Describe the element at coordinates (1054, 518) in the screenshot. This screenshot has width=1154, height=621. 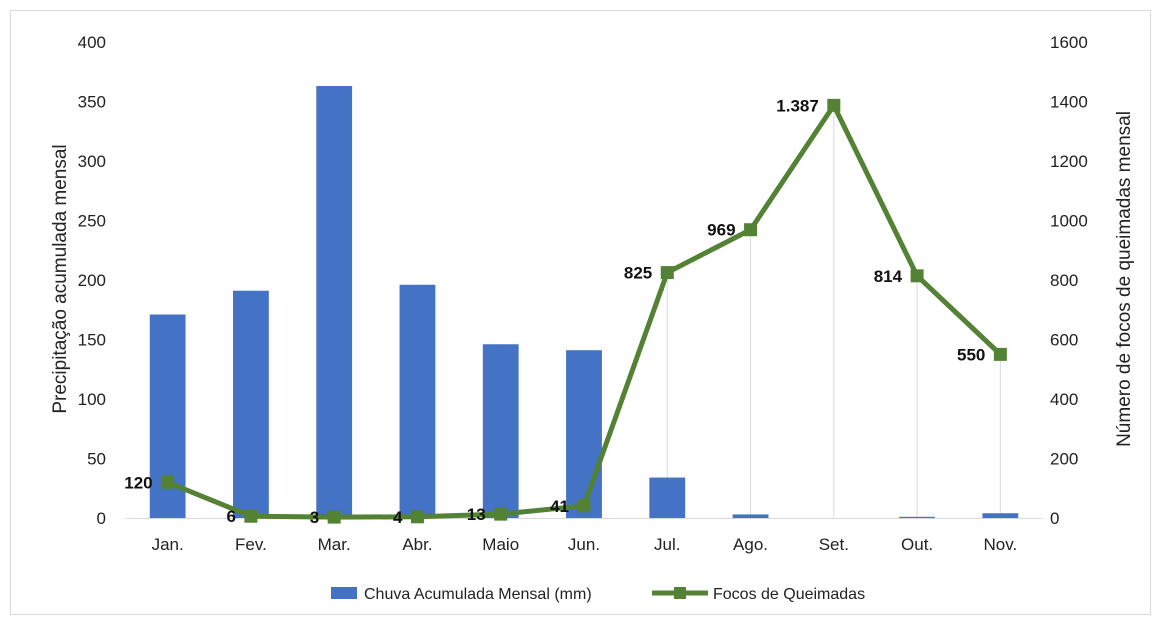
I see `y-right-tick-label: 0` at that location.